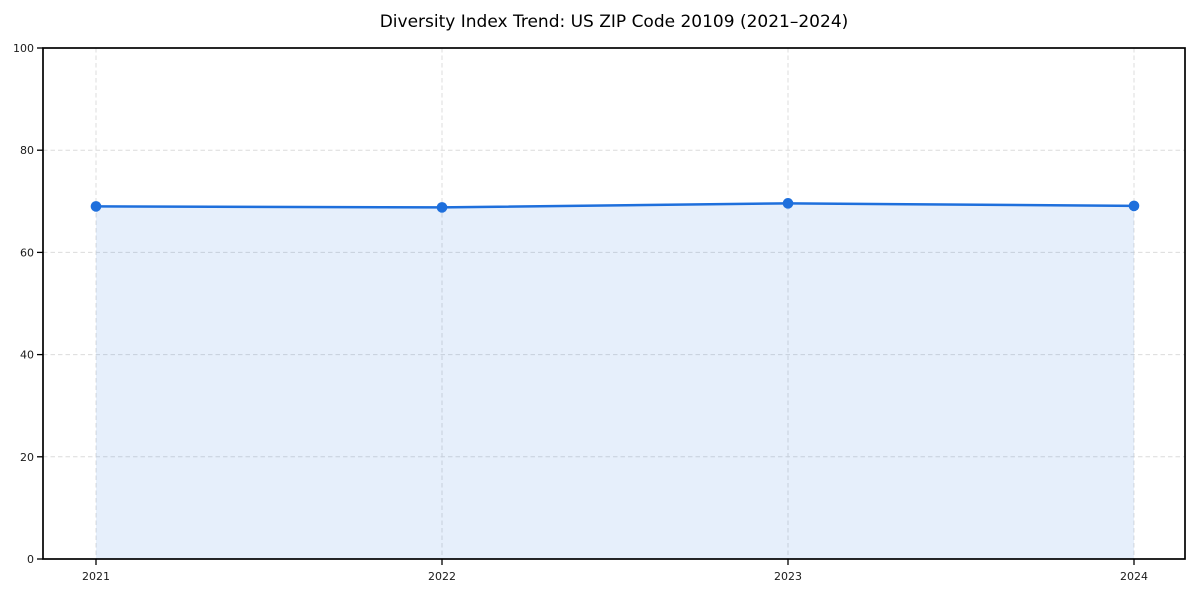 This screenshot has height=600, width=1200. I want to click on y-tick-label: 100, so click(23, 48).